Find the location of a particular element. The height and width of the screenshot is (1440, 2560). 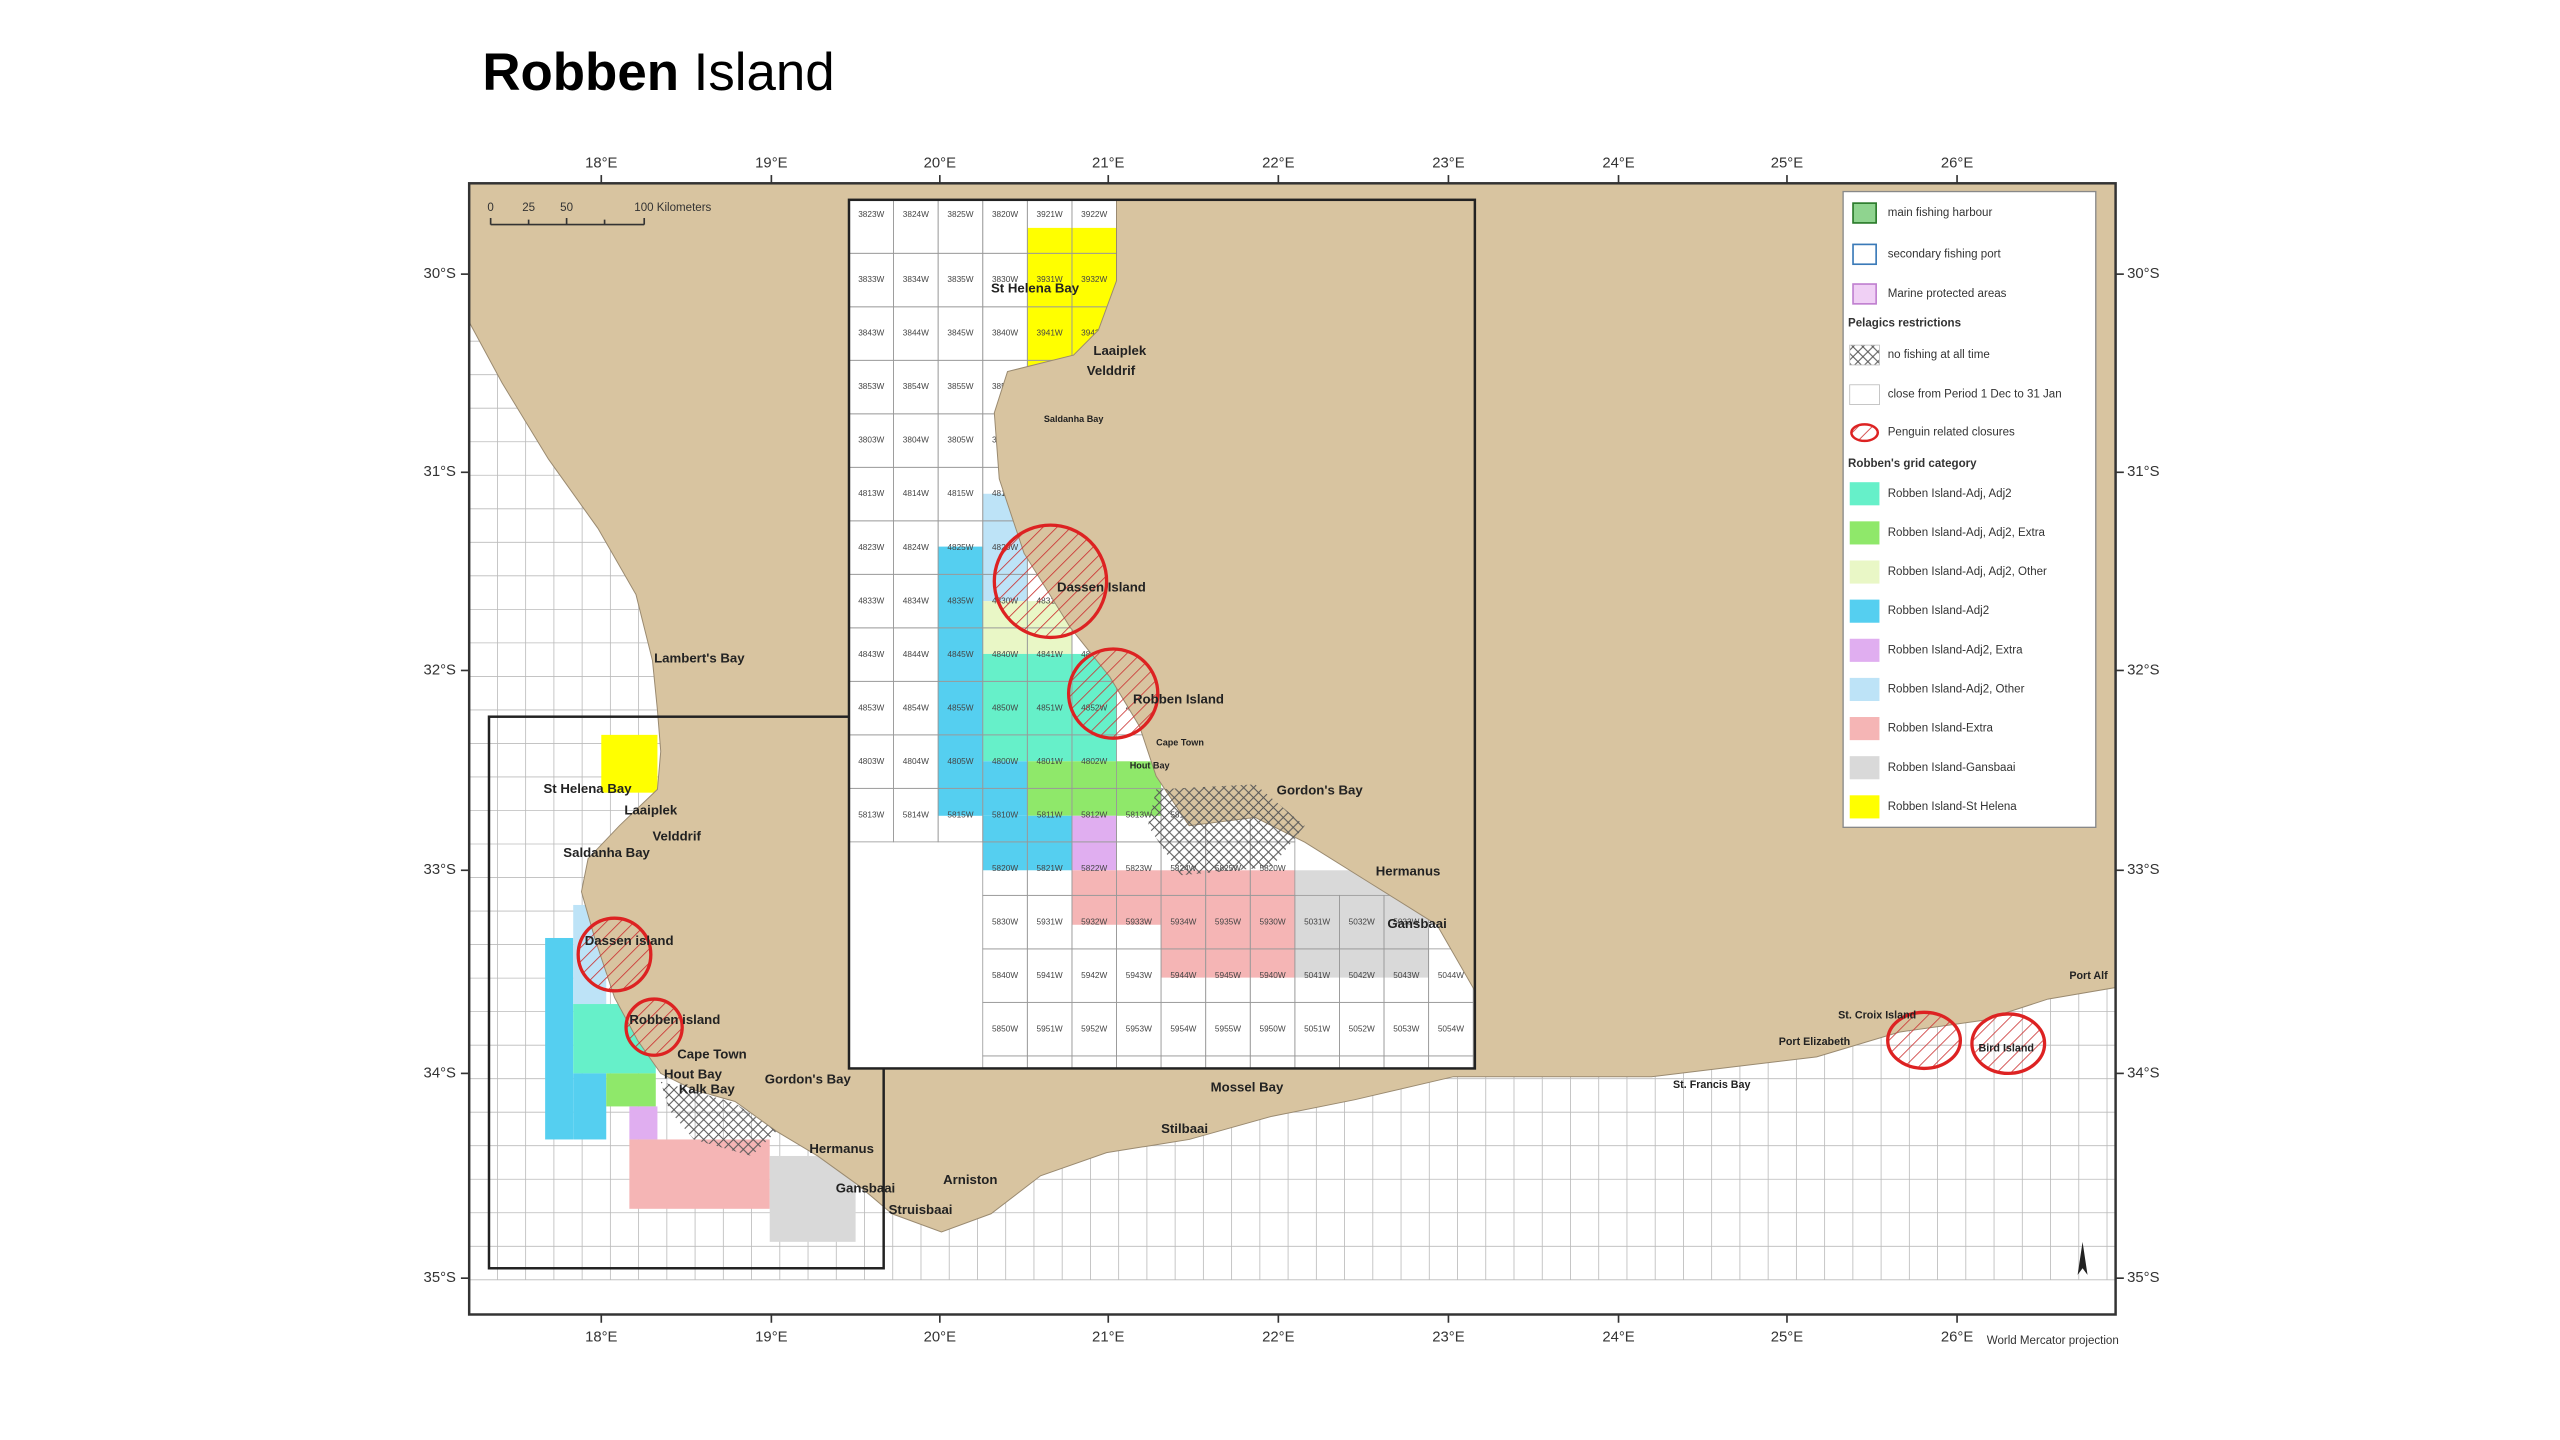

grid-code: 5053W is located at coordinates (1406, 1028).